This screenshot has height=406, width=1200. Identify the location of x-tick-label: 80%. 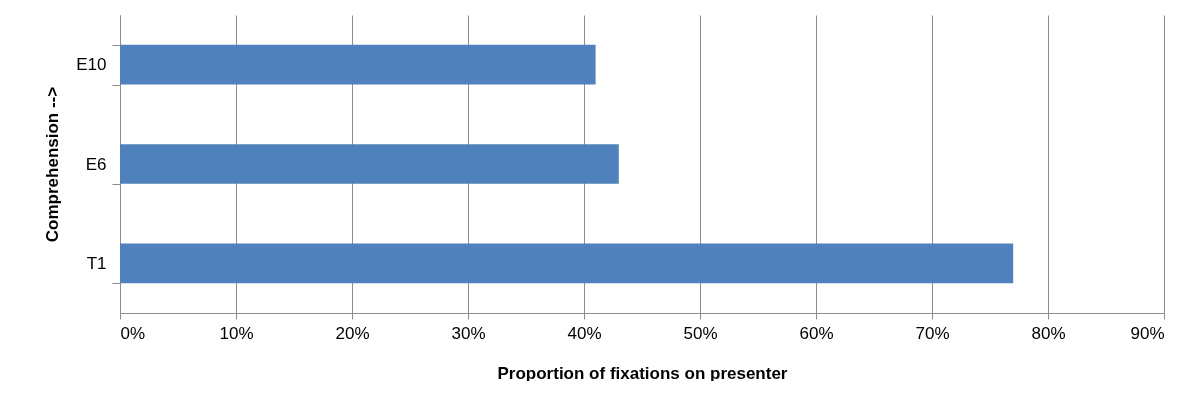
(1048, 333).